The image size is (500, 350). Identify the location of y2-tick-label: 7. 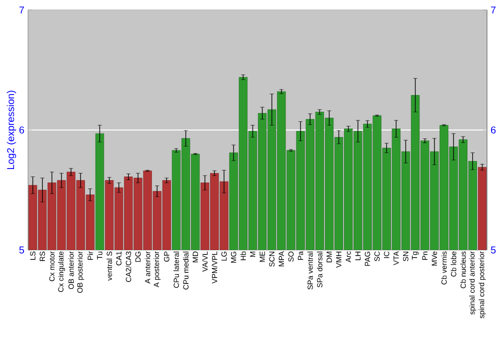
(493, 10).